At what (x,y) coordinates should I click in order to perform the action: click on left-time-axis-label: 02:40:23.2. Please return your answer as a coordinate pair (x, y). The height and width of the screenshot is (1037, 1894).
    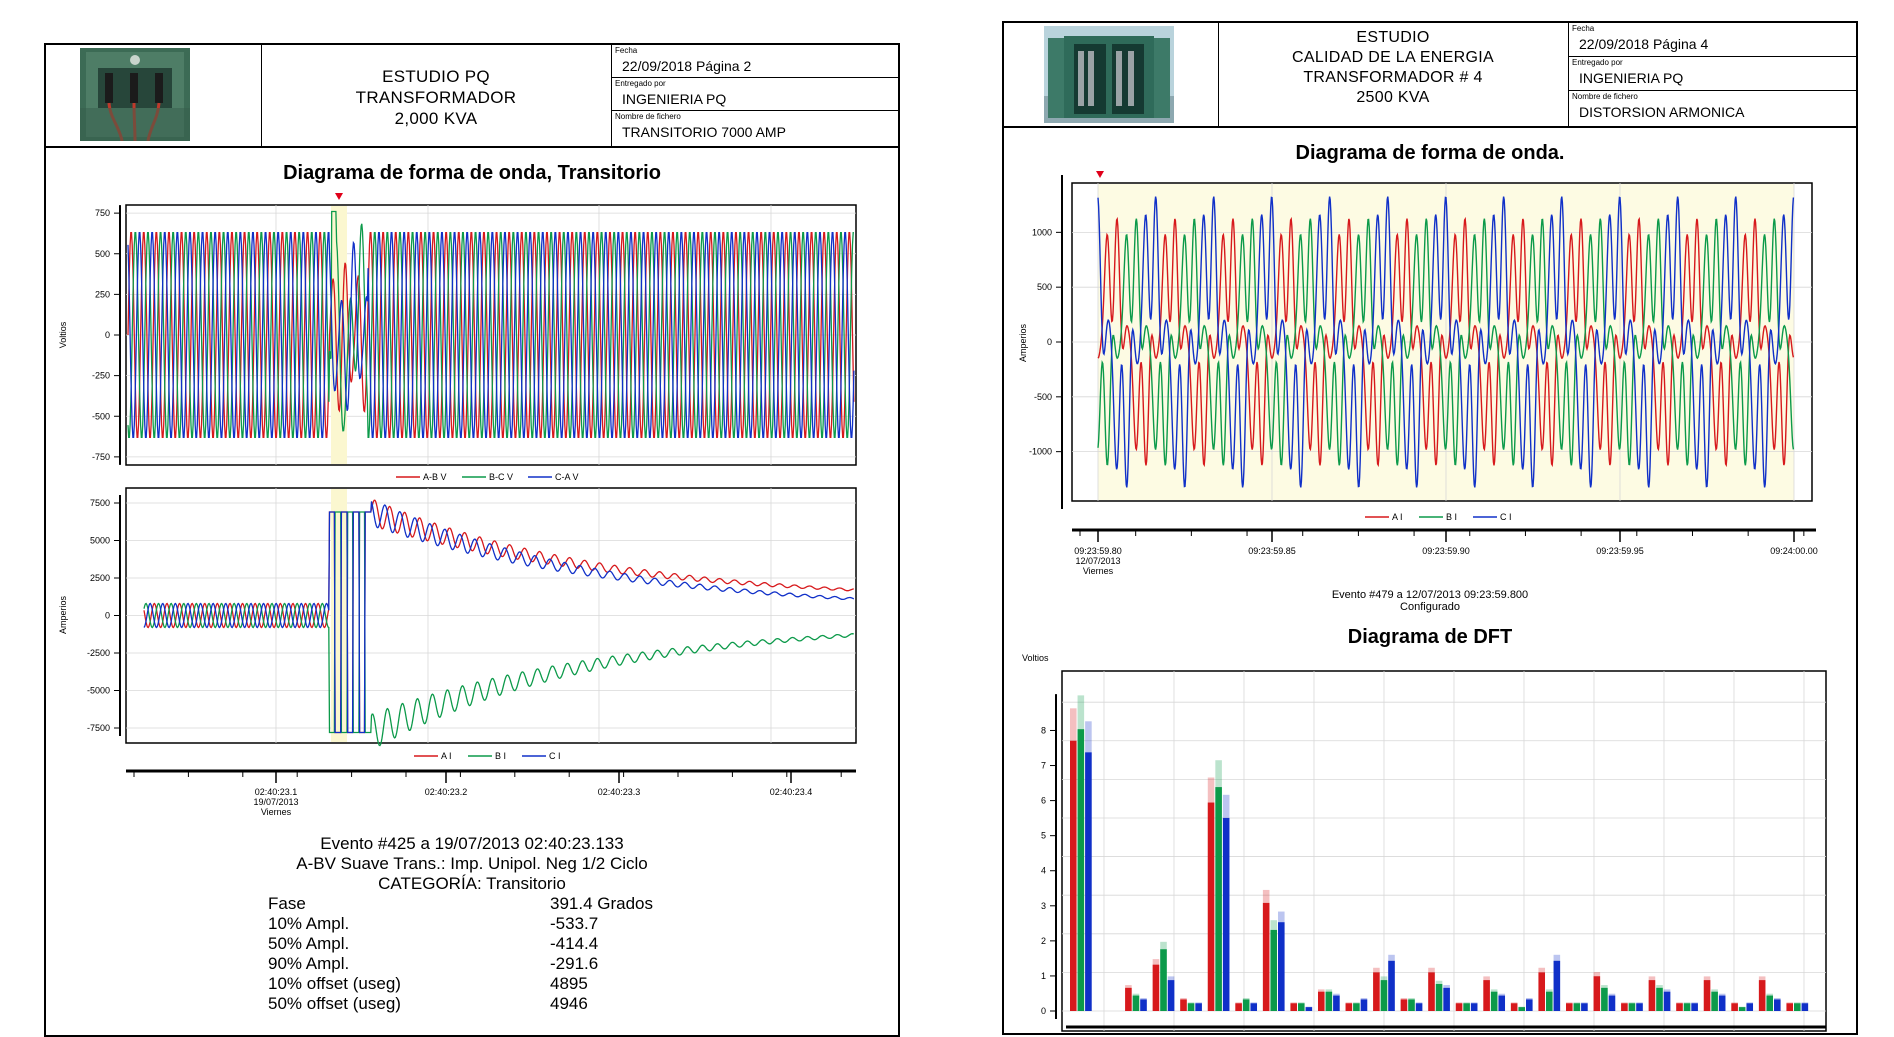
    Looking at the image, I should click on (446, 792).